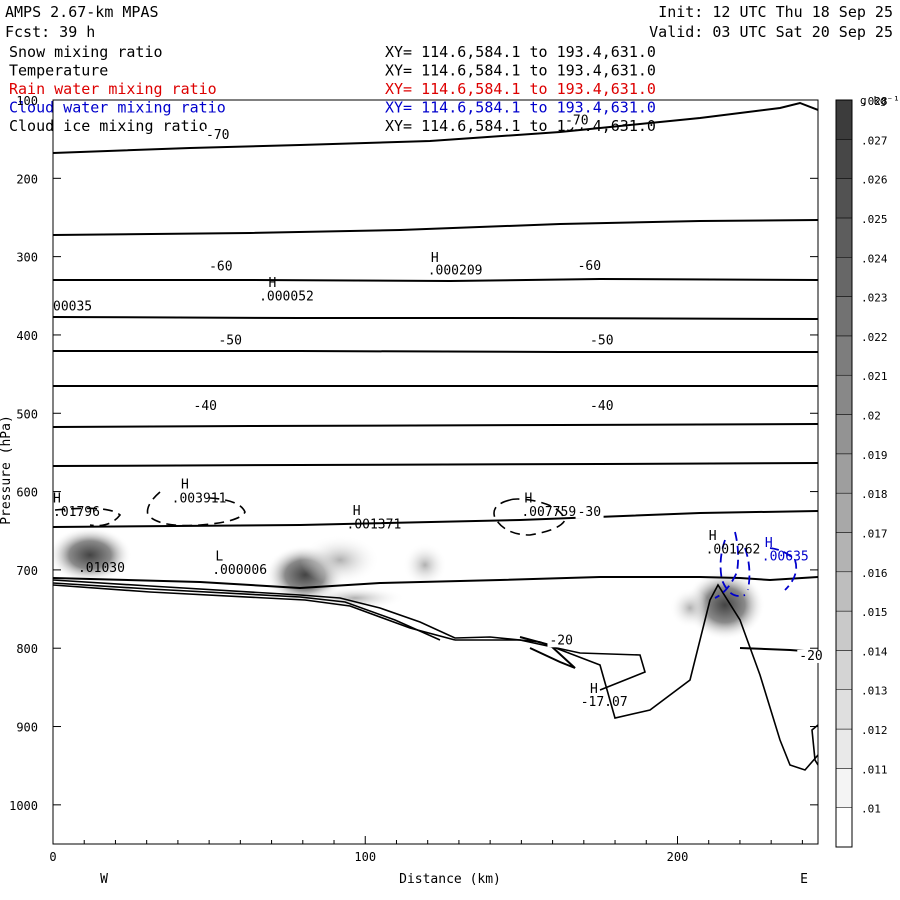 Image resolution: width=900 pixels, height=900 pixels. What do you see at coordinates (27, 649) in the screenshot?
I see `y-tick-label: 800` at bounding box center [27, 649].